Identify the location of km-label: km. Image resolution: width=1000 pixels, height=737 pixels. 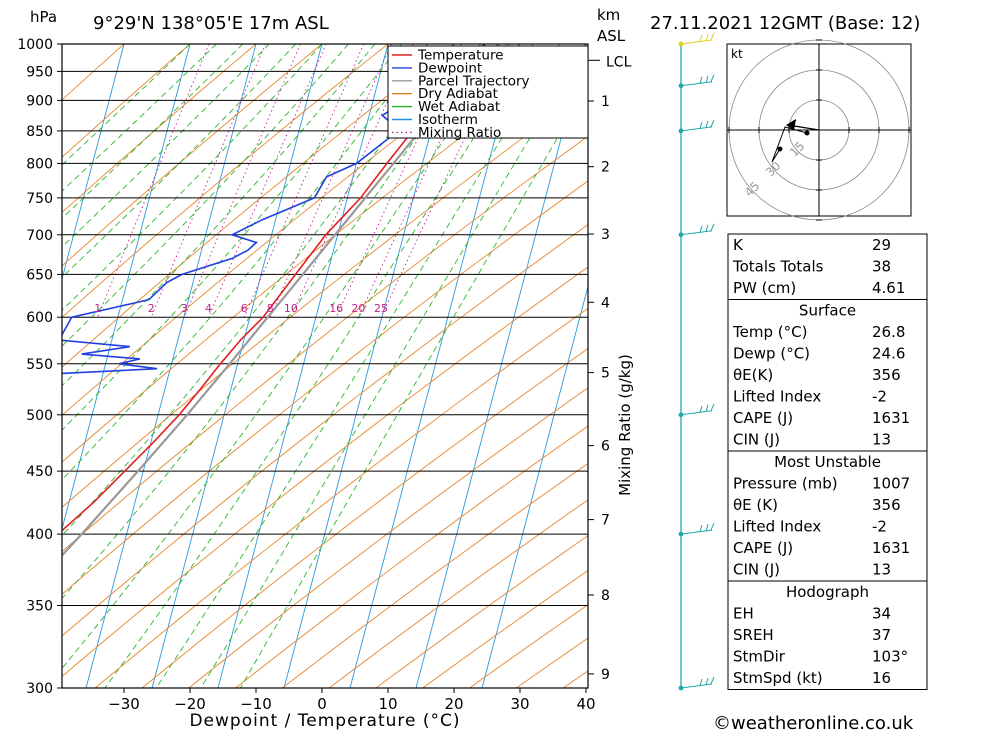
(608, 15).